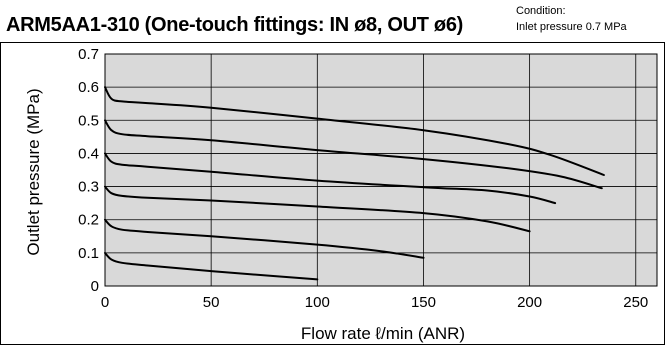 The height and width of the screenshot is (345, 665). I want to click on y-tick-label: 0, so click(95, 286).